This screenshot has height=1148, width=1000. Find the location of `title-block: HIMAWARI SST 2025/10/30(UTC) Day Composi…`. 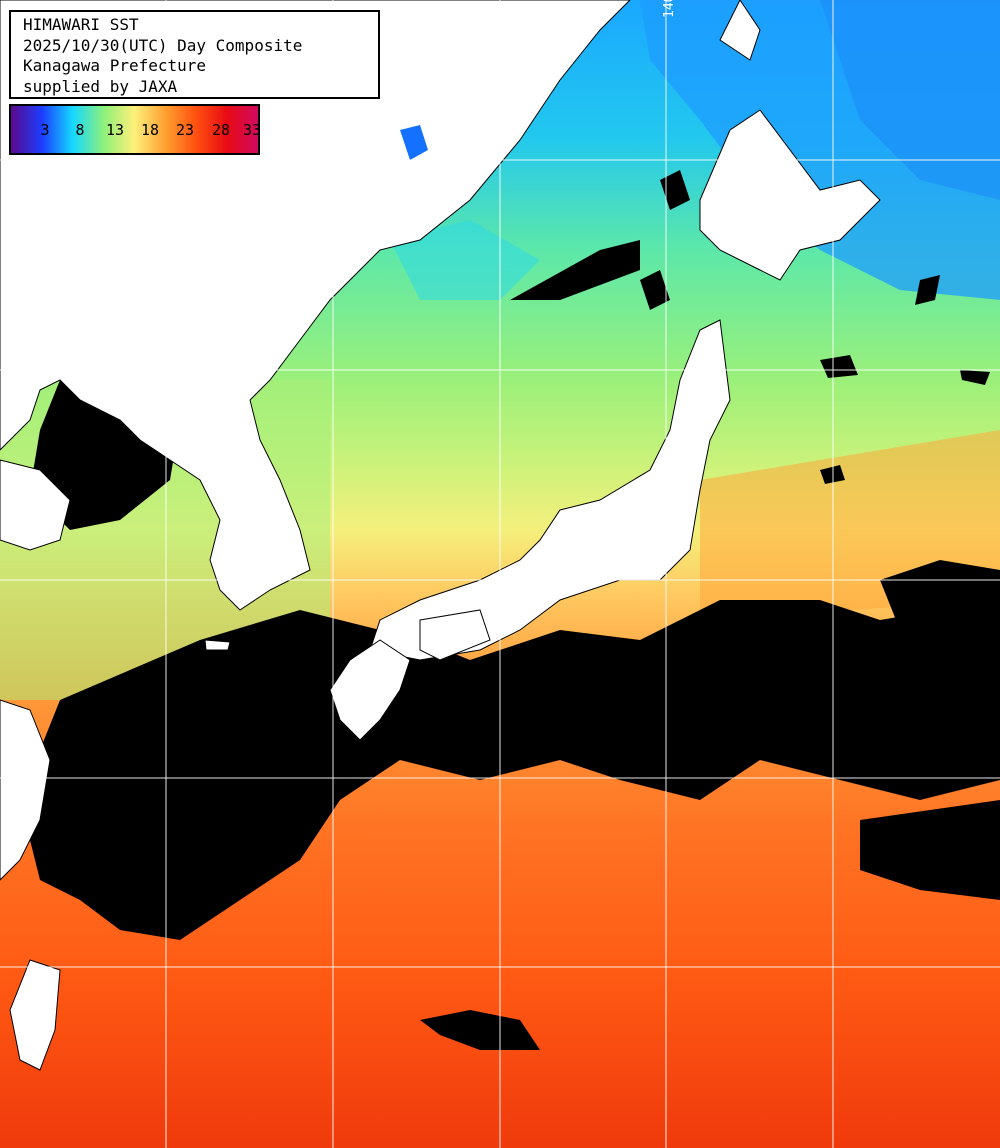

title-block: HIMAWARI SST 2025/10/30(UTC) Day Composi… is located at coordinates (194, 54).